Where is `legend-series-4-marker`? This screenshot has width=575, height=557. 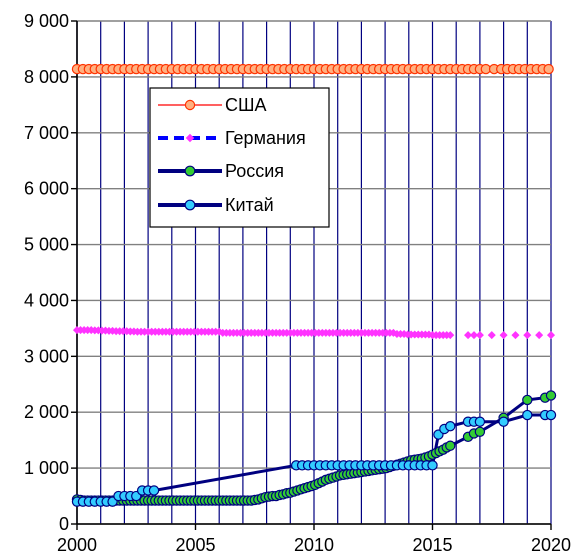 legend-series-4-marker is located at coordinates (190, 205).